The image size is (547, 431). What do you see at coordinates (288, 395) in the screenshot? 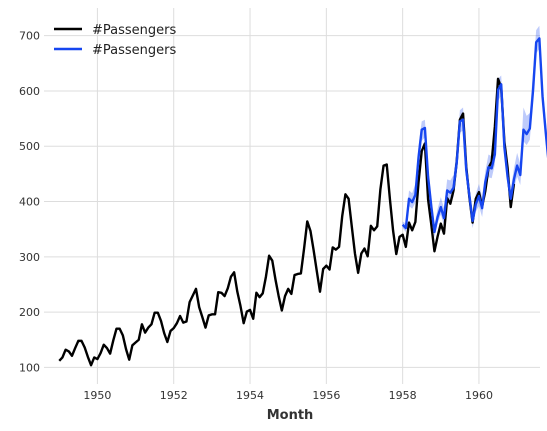
I see `x-axis-ticks: 1950 1952 1954 1956 1958 1960` at bounding box center [288, 395].